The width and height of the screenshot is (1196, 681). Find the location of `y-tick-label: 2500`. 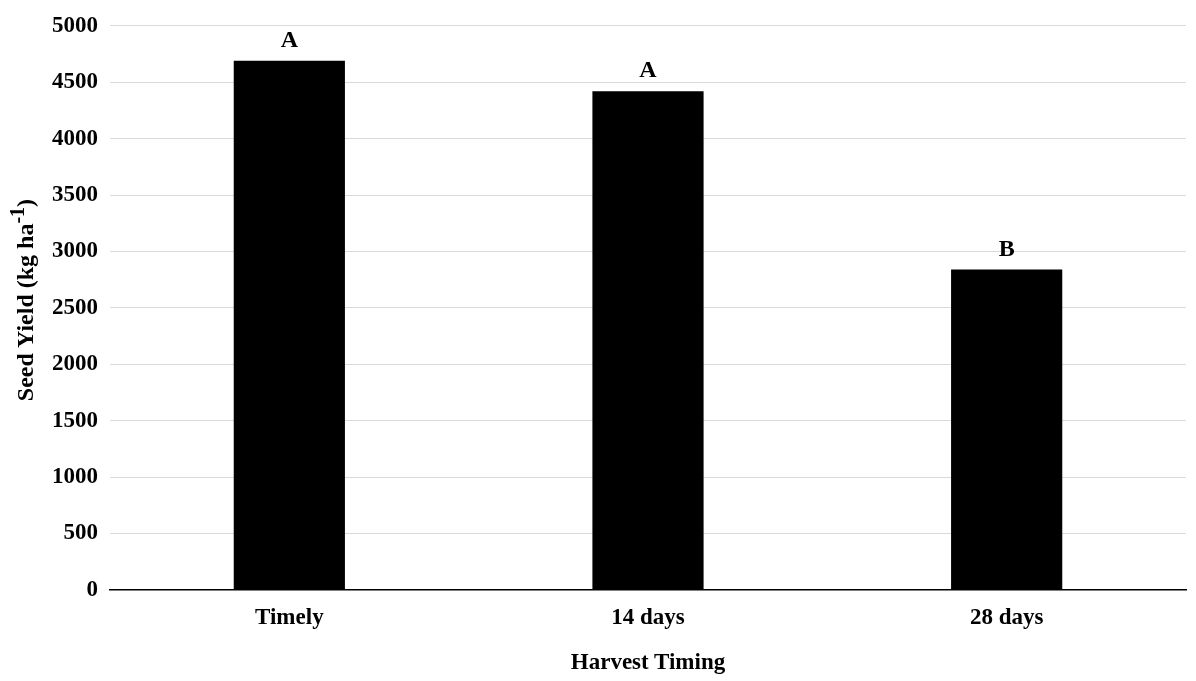

y-tick-label: 2500 is located at coordinates (75, 306).